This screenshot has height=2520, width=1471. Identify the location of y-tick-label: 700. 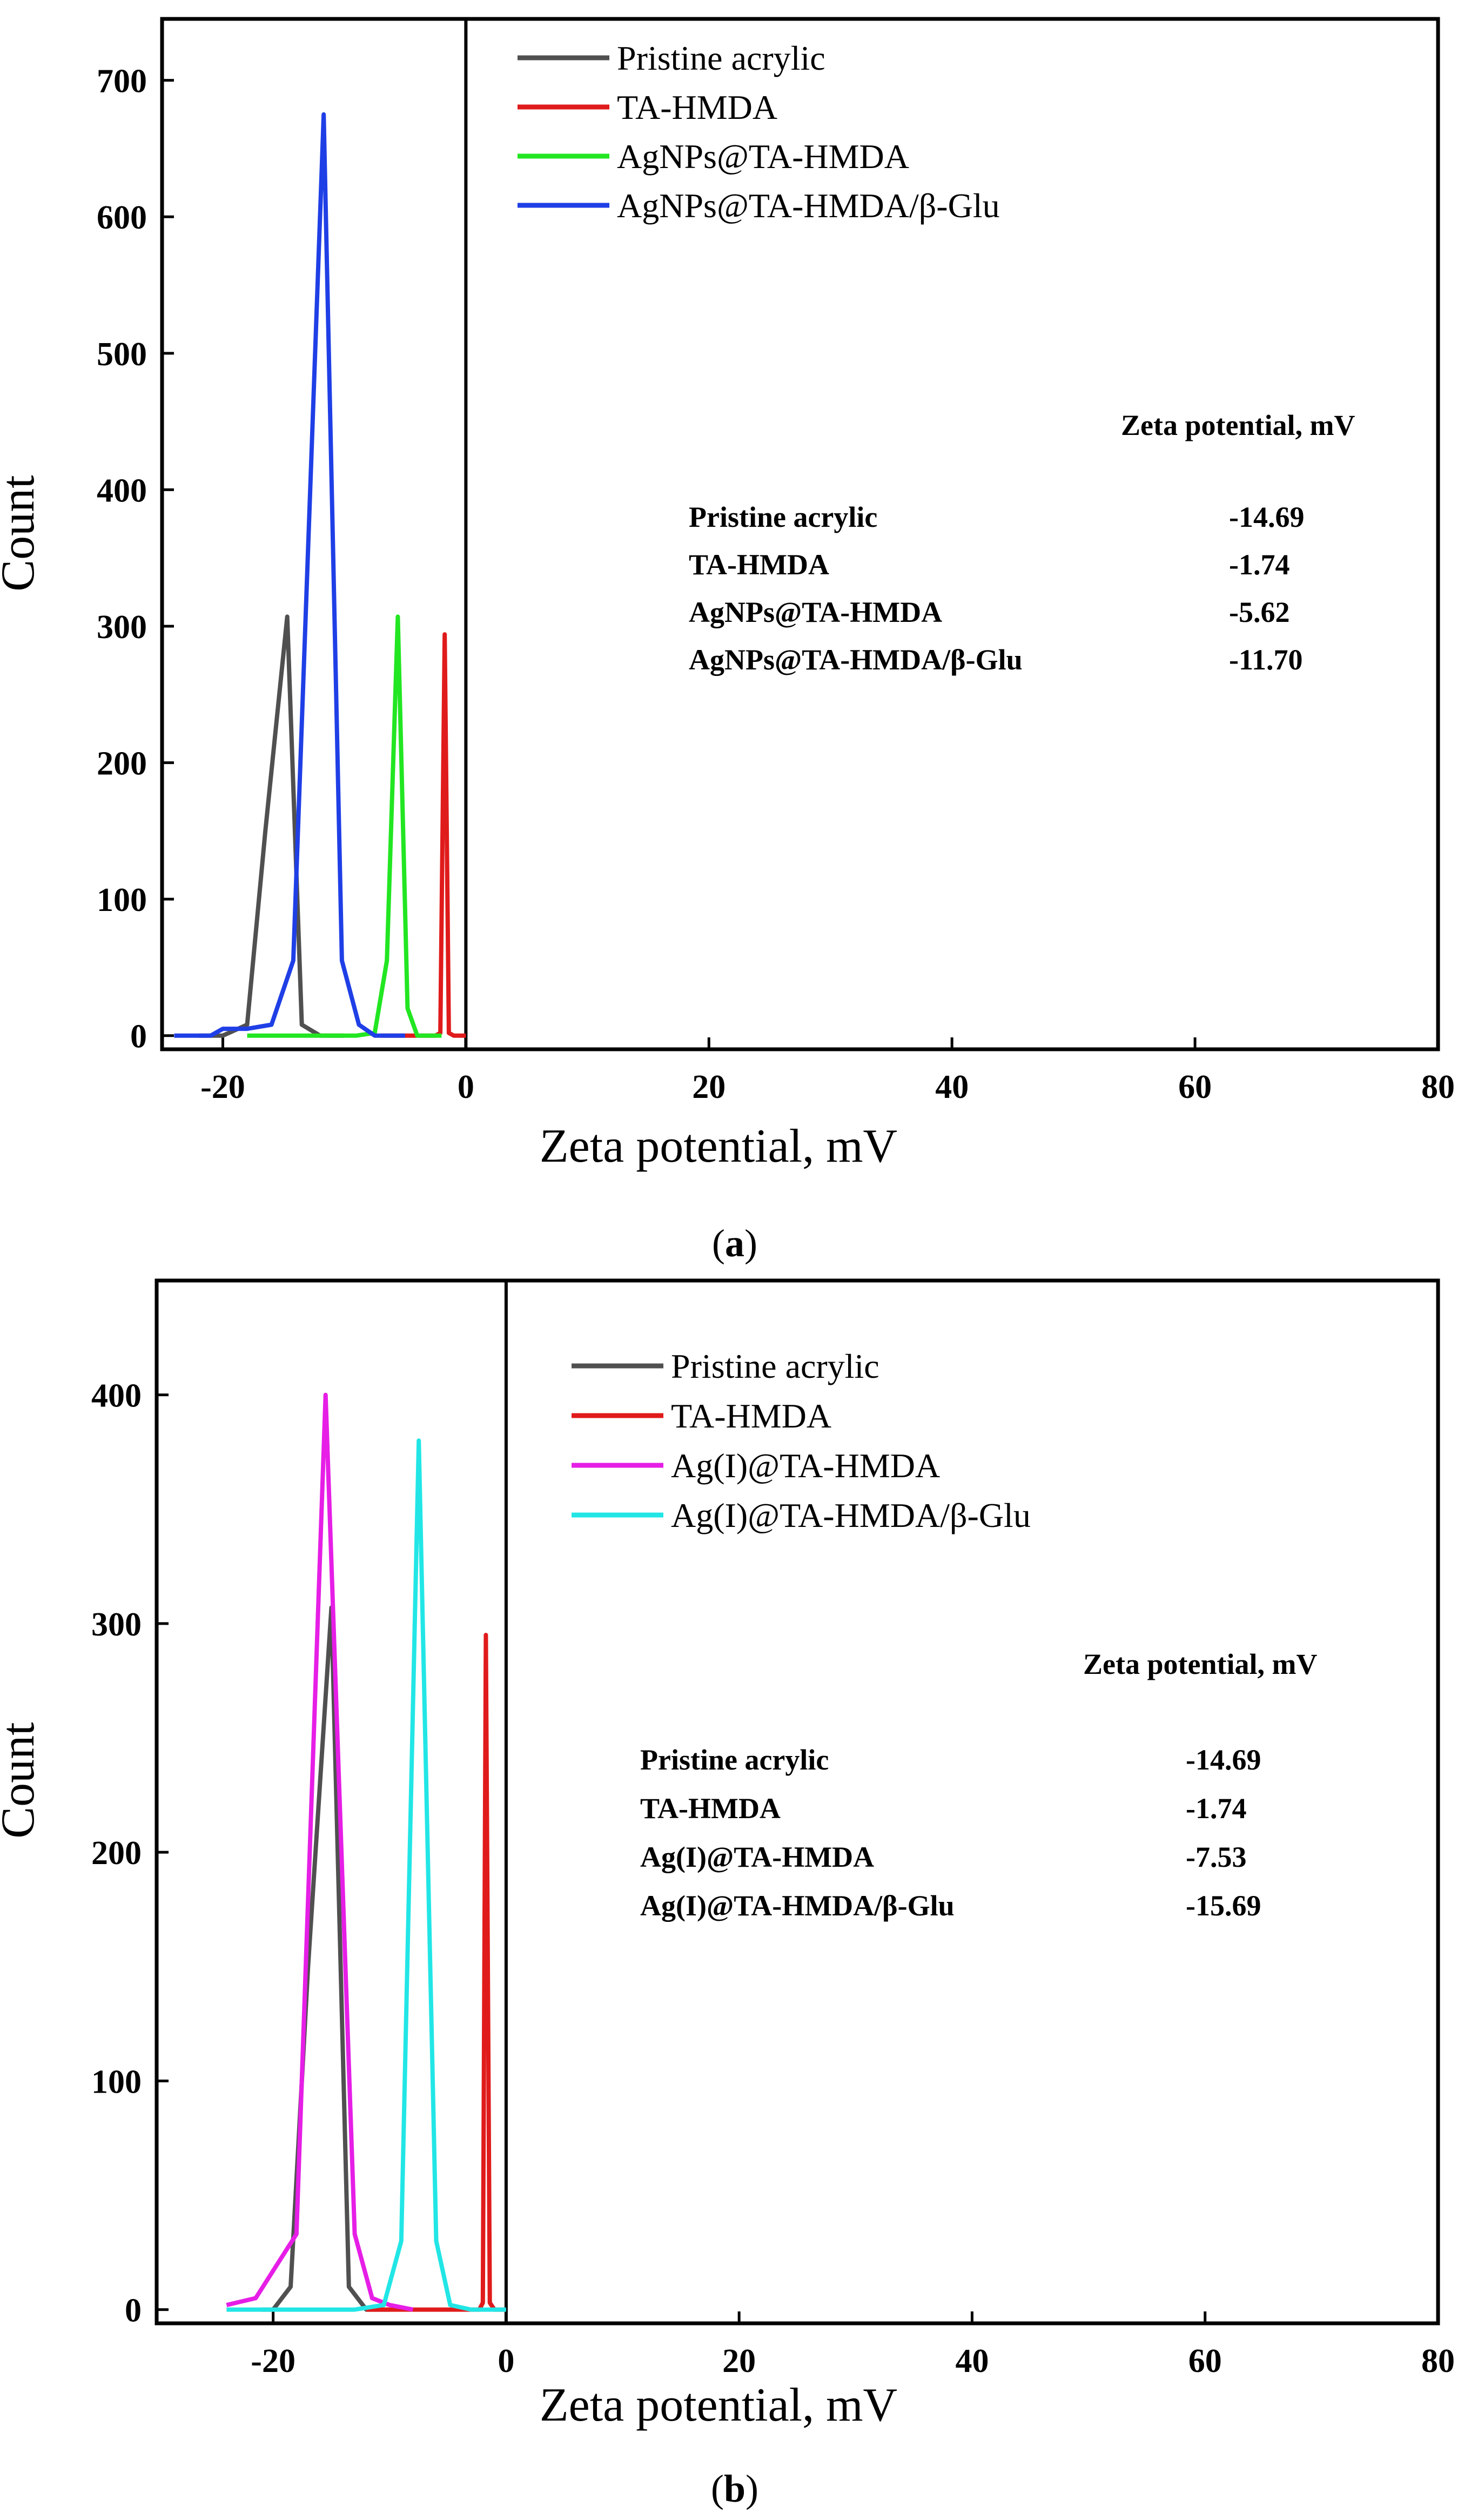
(122, 81).